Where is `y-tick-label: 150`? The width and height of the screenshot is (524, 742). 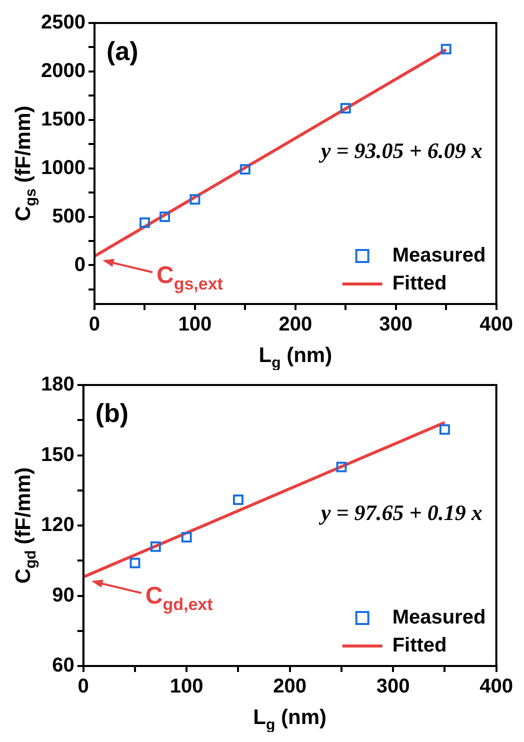 y-tick-label: 150 is located at coordinates (57, 455).